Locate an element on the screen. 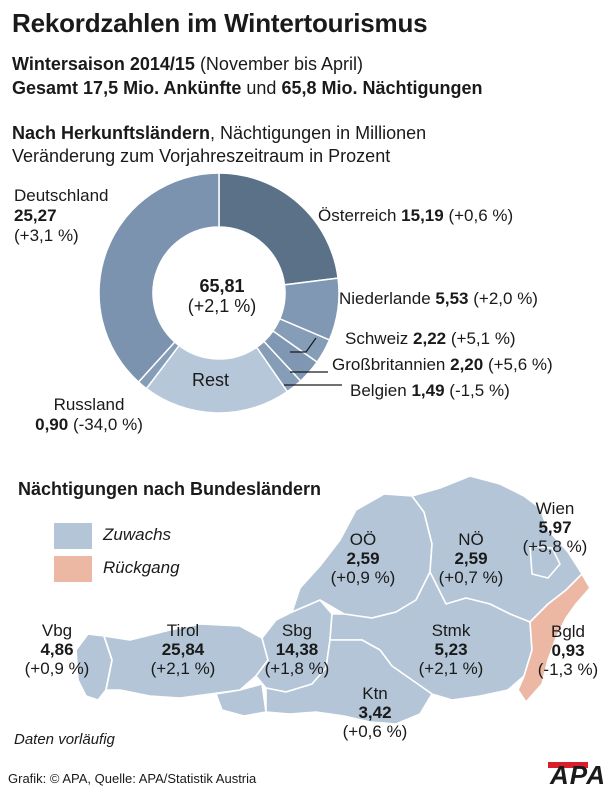  label-belgien-value: 1,49 is located at coordinates (428, 390).